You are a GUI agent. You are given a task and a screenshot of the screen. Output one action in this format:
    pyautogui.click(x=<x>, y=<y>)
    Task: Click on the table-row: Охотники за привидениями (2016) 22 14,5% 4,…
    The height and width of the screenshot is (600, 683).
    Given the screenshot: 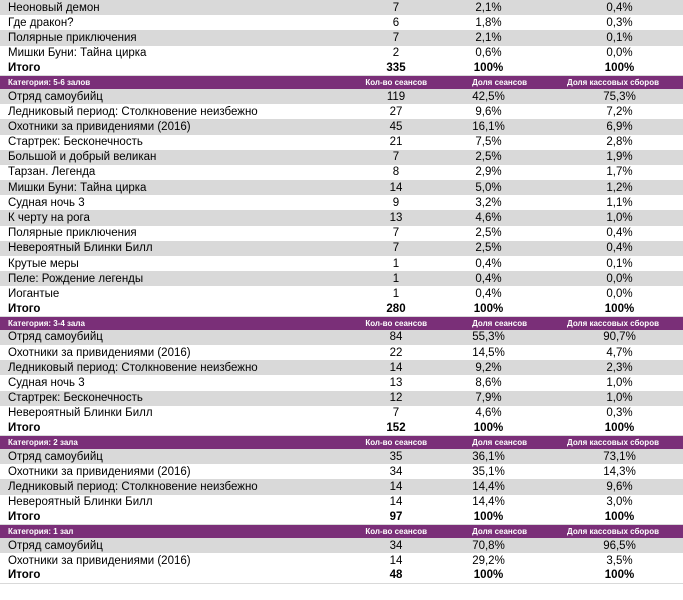 What is the action you would take?
    pyautogui.click(x=341, y=352)
    